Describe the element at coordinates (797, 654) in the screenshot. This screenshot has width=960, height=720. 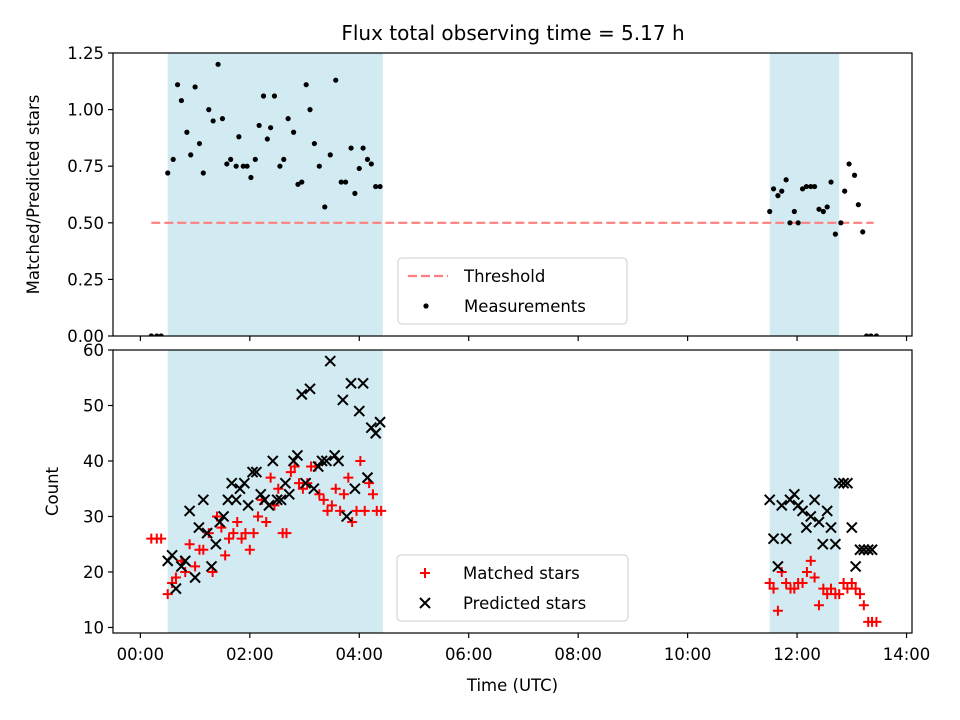
I see `x-tick-label: 12:00` at that location.